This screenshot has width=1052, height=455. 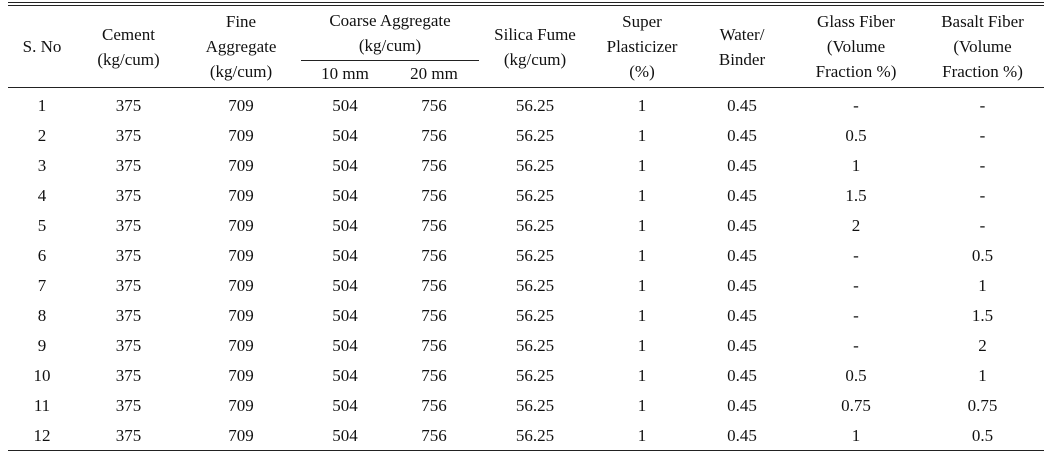 What do you see at coordinates (42, 105) in the screenshot?
I see `cell-sno: 1` at bounding box center [42, 105].